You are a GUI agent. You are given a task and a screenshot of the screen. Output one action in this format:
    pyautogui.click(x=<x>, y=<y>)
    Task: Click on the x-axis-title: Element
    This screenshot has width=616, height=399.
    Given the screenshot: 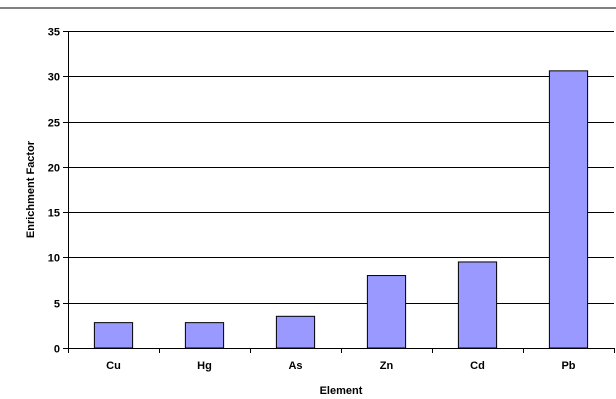 What is the action you would take?
    pyautogui.click(x=341, y=391)
    